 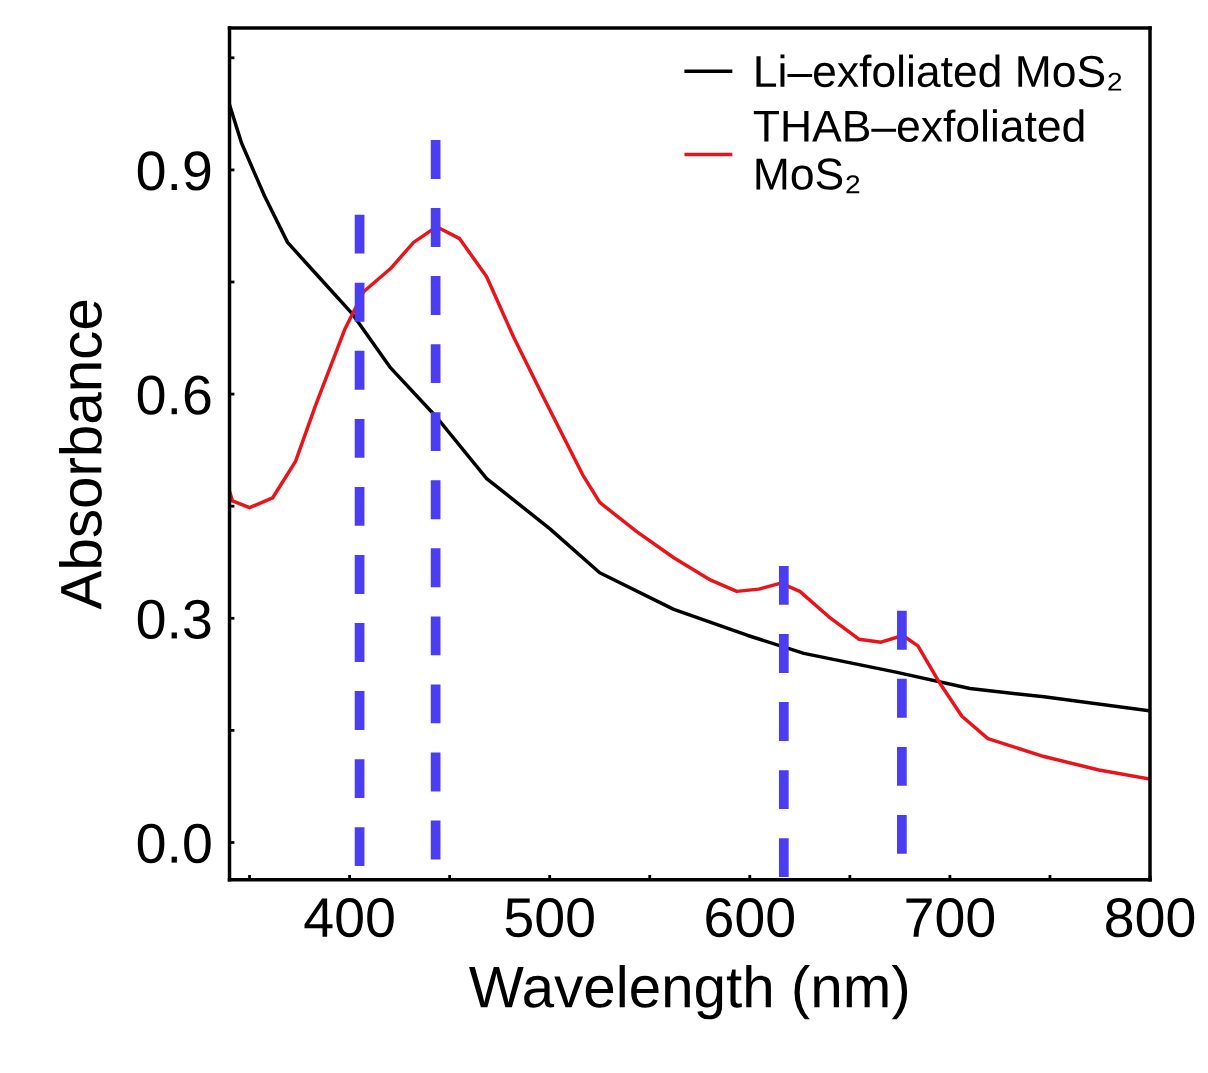 What do you see at coordinates (750, 917) in the screenshot?
I see `x-tick-label: 600` at bounding box center [750, 917].